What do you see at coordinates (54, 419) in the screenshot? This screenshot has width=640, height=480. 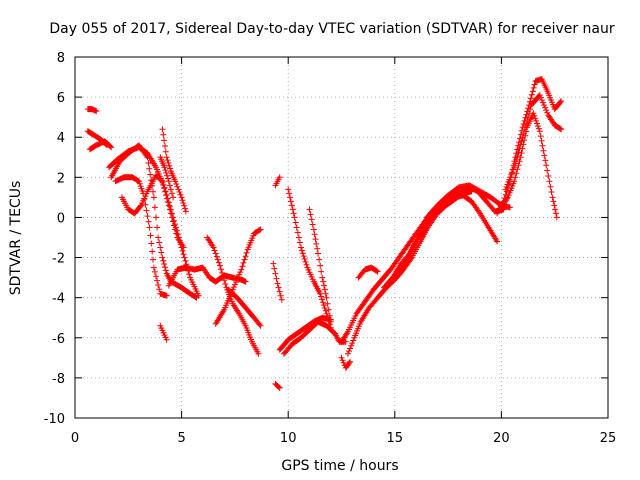 I see `y-tick-label: -10` at bounding box center [54, 419].